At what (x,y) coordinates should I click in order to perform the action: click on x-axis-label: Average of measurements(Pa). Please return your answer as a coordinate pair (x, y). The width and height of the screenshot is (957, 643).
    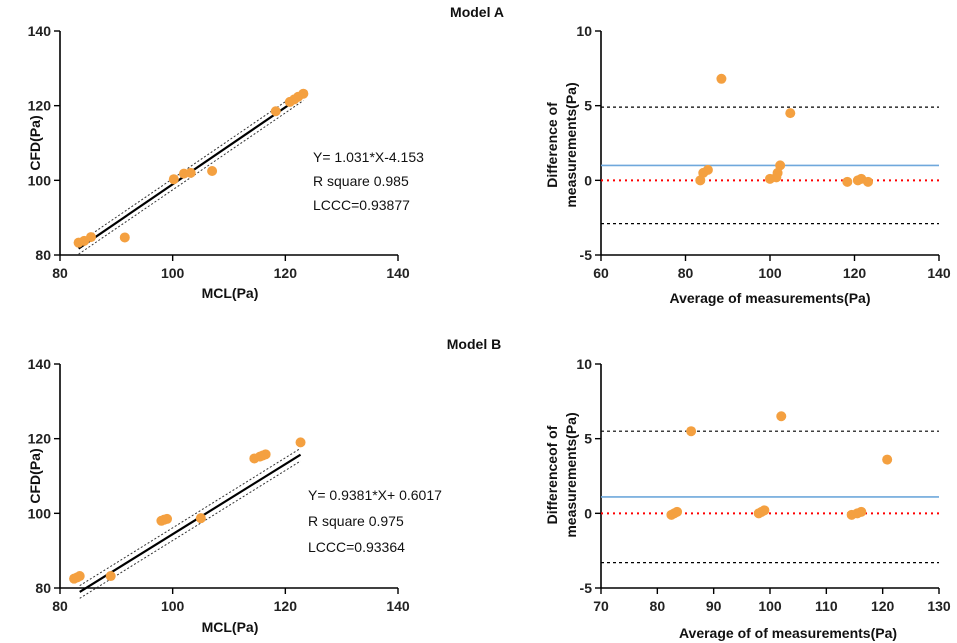
    Looking at the image, I should click on (769, 298).